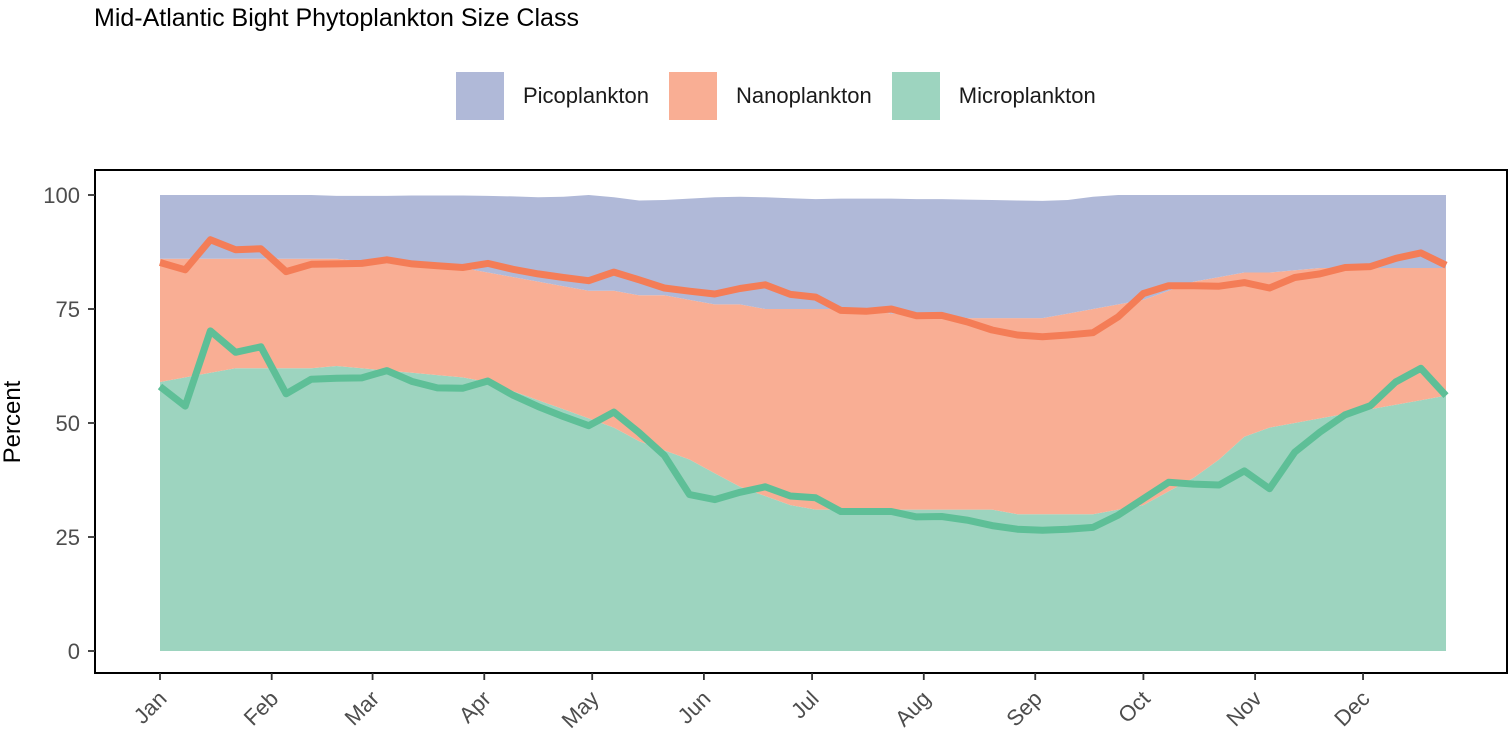 The height and width of the screenshot is (756, 1512). What do you see at coordinates (13, 421) in the screenshot?
I see `y-axis-title: Percent` at bounding box center [13, 421].